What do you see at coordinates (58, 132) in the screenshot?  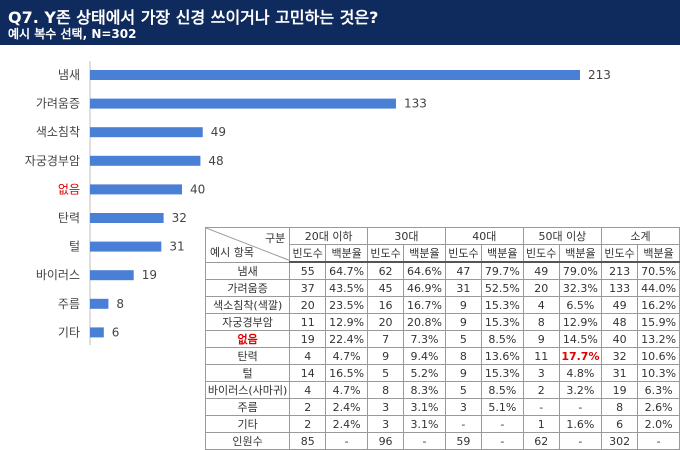 I see `category-label: 색소침착` at bounding box center [58, 132].